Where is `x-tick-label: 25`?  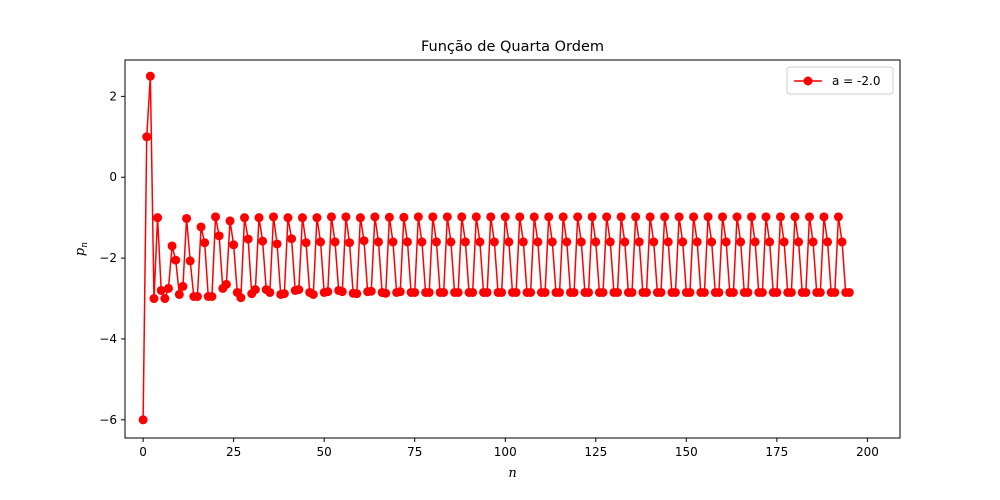 x-tick-label: 25 is located at coordinates (233, 452).